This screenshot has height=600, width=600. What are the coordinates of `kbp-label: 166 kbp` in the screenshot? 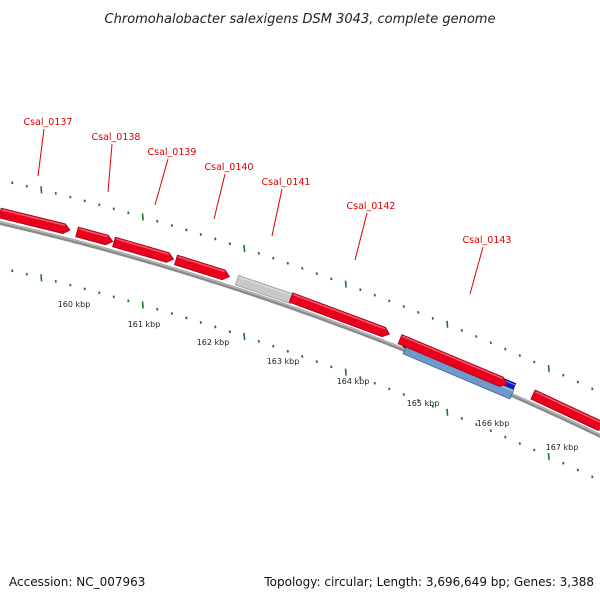 It's located at (493, 423).